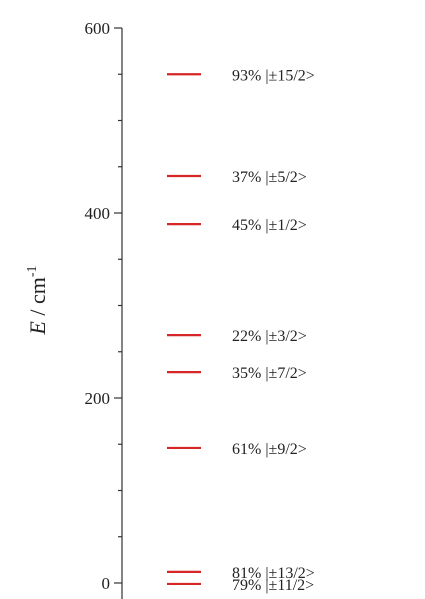 This screenshot has width=425, height=599. What do you see at coordinates (269, 449) in the screenshot?
I see `energy-level-label: 61% |±9/2>` at bounding box center [269, 449].